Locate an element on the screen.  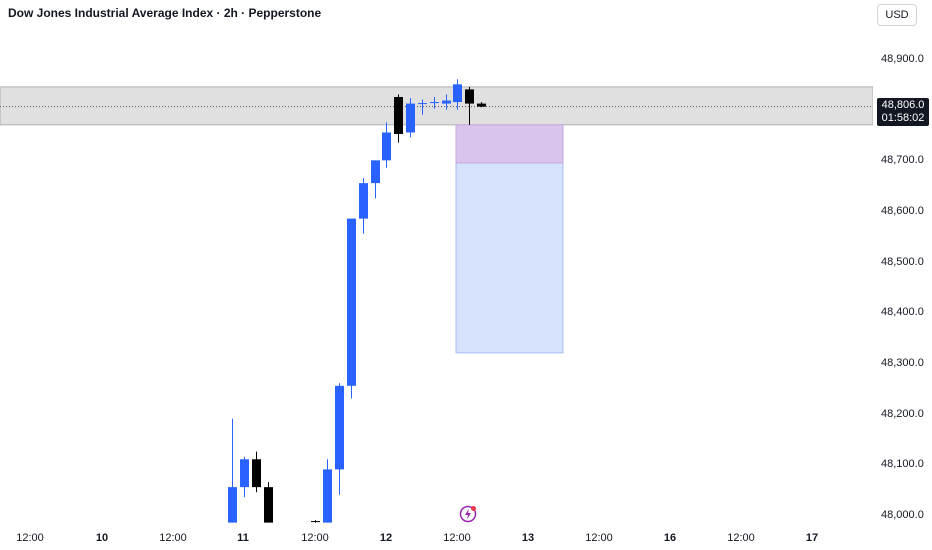
stop-zone is located at coordinates (509, 144).